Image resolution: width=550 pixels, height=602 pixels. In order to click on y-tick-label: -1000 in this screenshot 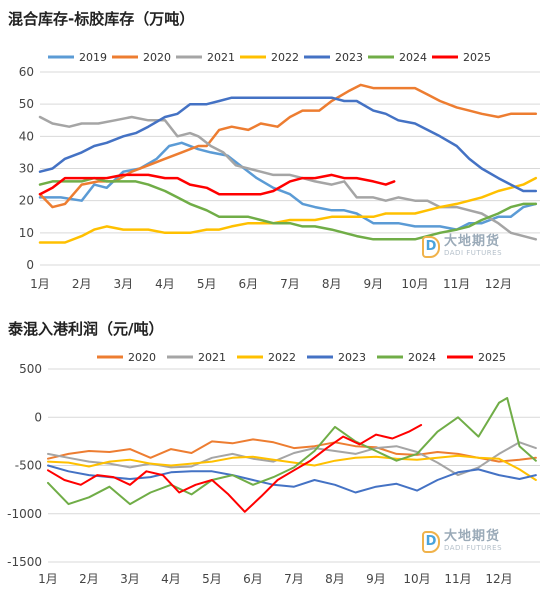, I will do `click(24, 514)`.